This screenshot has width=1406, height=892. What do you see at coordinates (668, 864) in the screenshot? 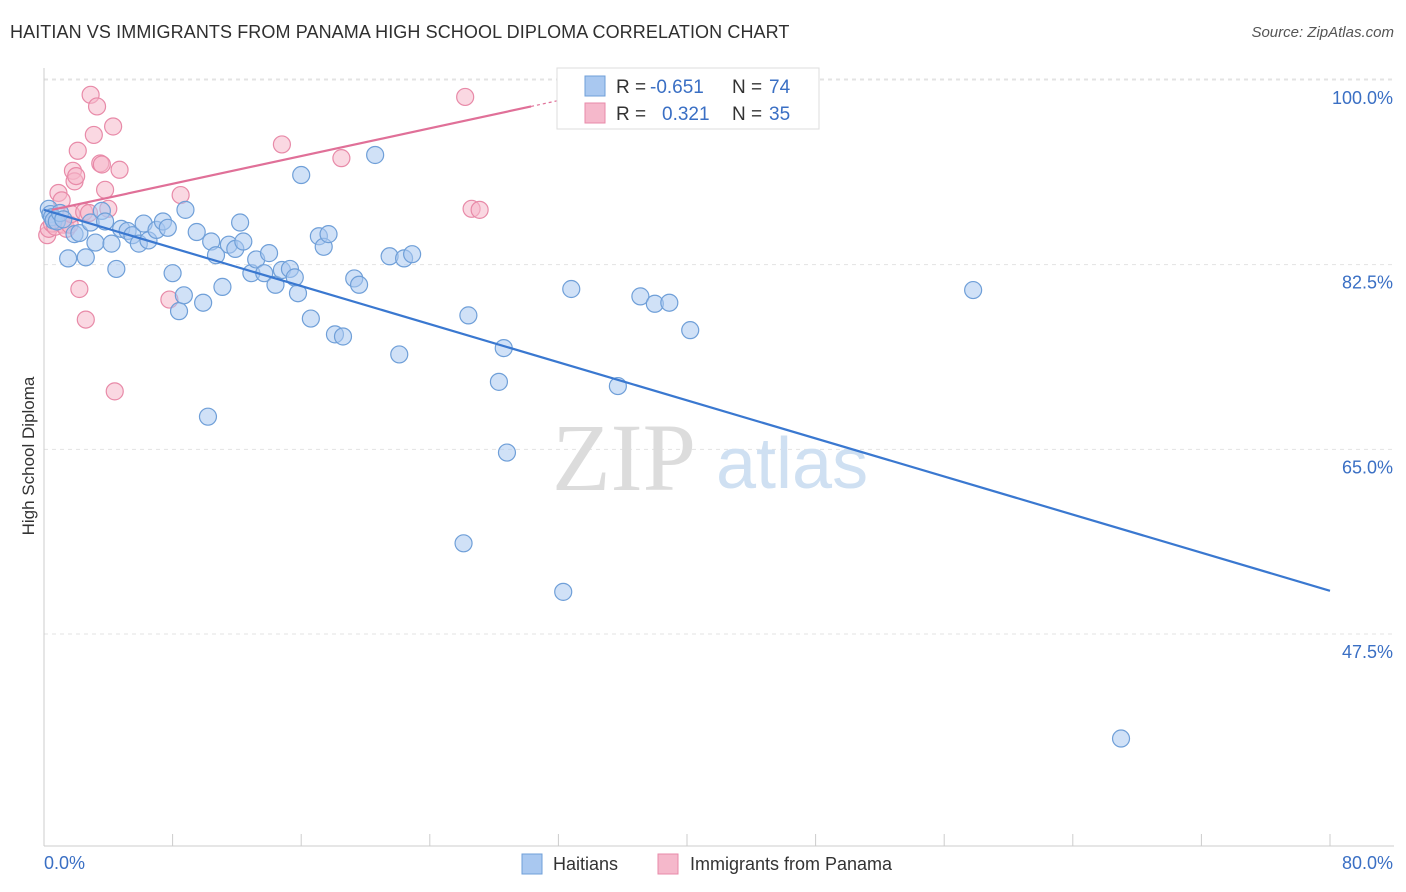
I see `bottom-legend-swatch-panama` at bounding box center [668, 864].